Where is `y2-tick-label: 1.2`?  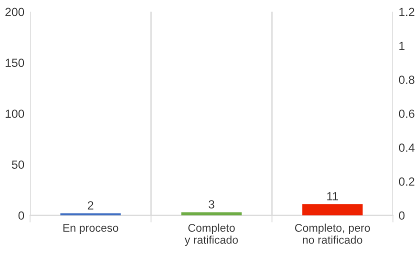 y2-tick-label: 1.2 is located at coordinates (406, 12).